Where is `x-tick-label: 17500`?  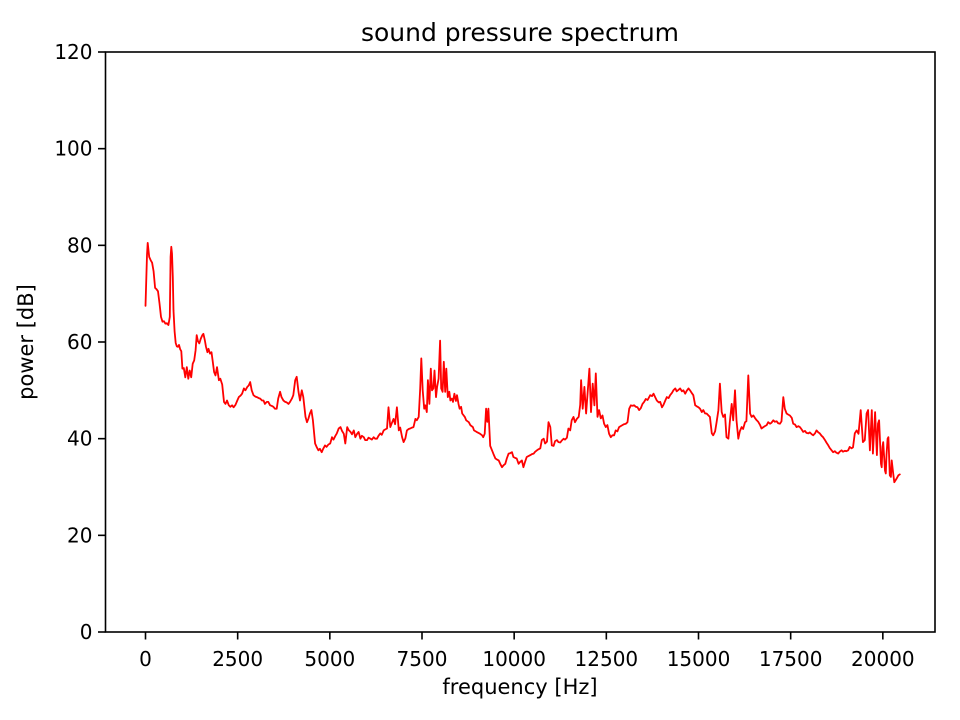 x-tick-label: 17500 is located at coordinates (791, 659).